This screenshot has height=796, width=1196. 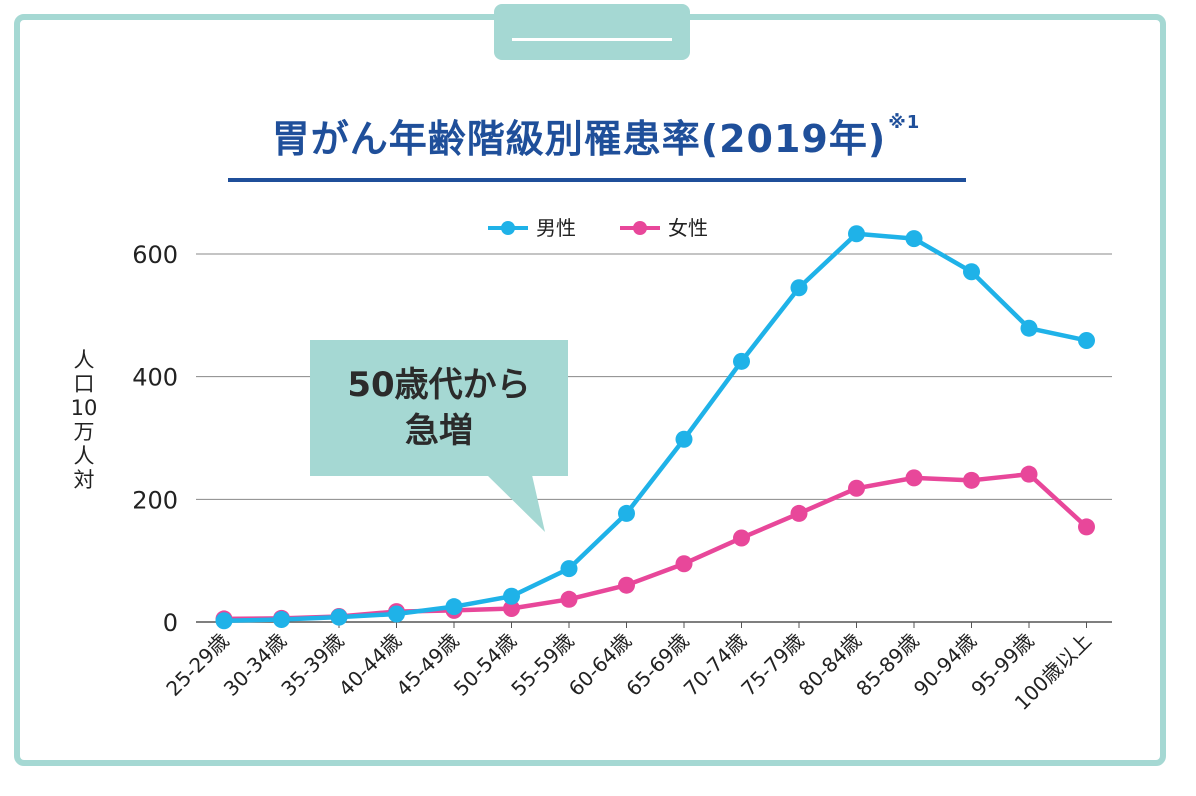 I want to click on frame-tab, so click(x=592, y=32).